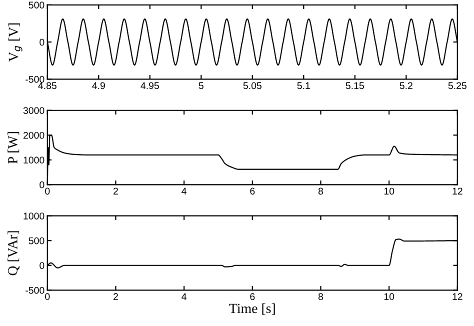 The height and width of the screenshot is (326, 474). Describe the element at coordinates (15, 42) in the screenshot. I see `y-axis-title: V$_{g}$ [V]` at that location.